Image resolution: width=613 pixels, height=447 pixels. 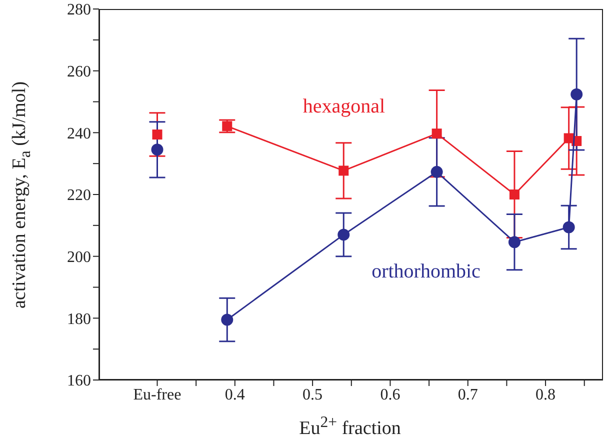 What do you see at coordinates (350, 427) in the screenshot?
I see `x-axis-title: Eu$^{2+}$ fraction` at bounding box center [350, 427].